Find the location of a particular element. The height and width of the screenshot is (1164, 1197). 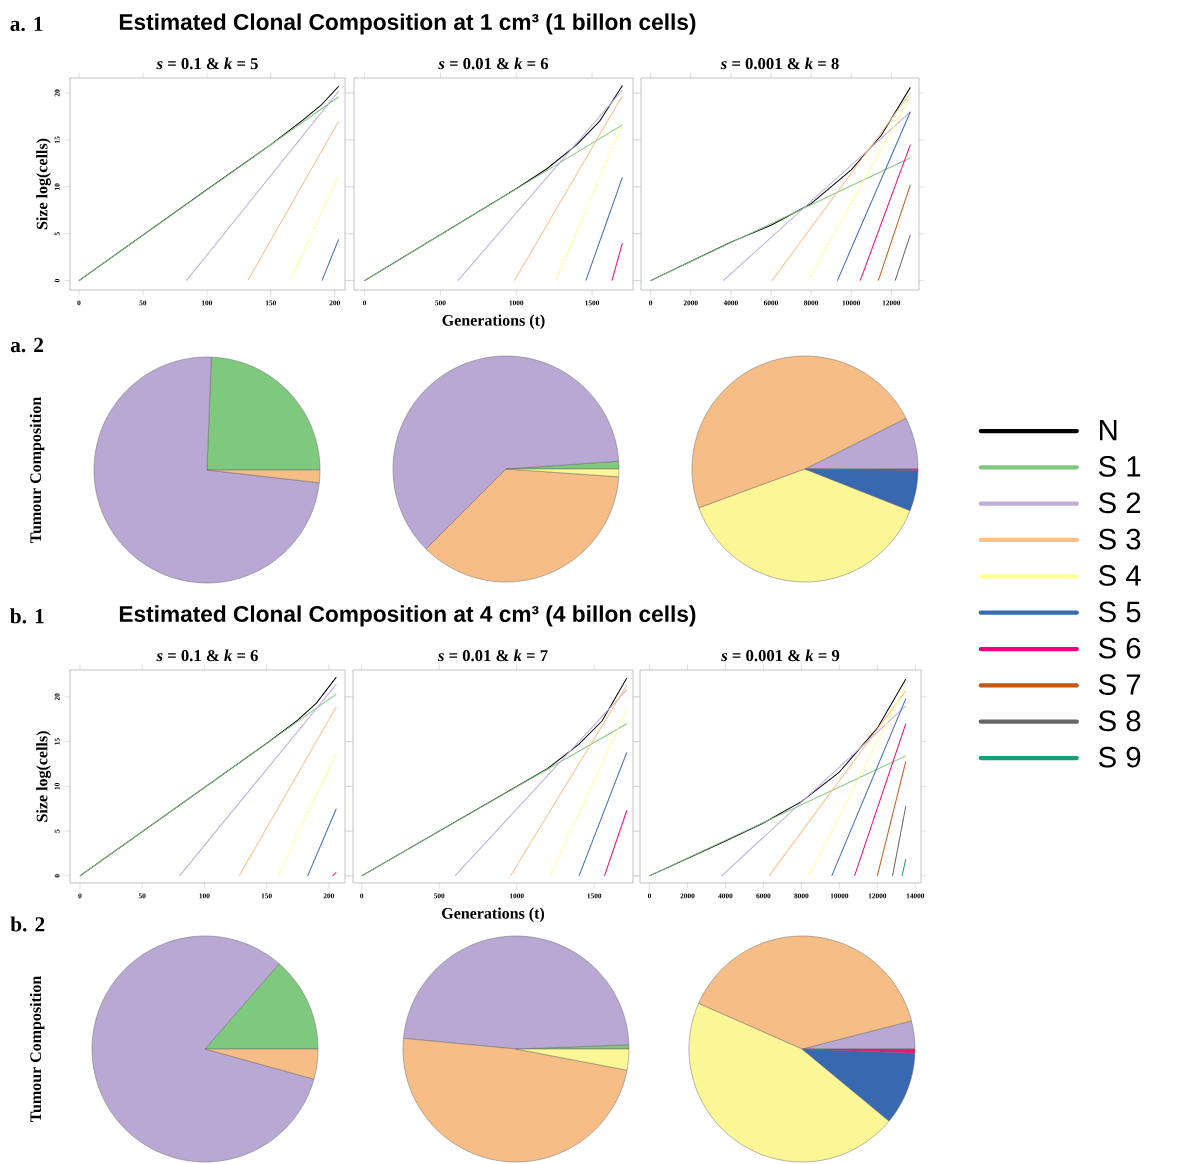

chart-title: s = 0.001 & k = 8 is located at coordinates (779, 63).